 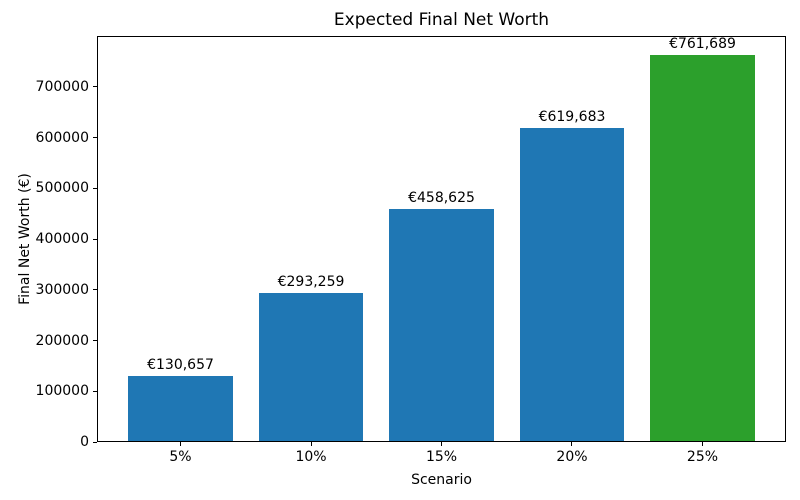 What do you see at coordinates (180, 364) in the screenshot?
I see `bar-value-label: €130,657` at bounding box center [180, 364].